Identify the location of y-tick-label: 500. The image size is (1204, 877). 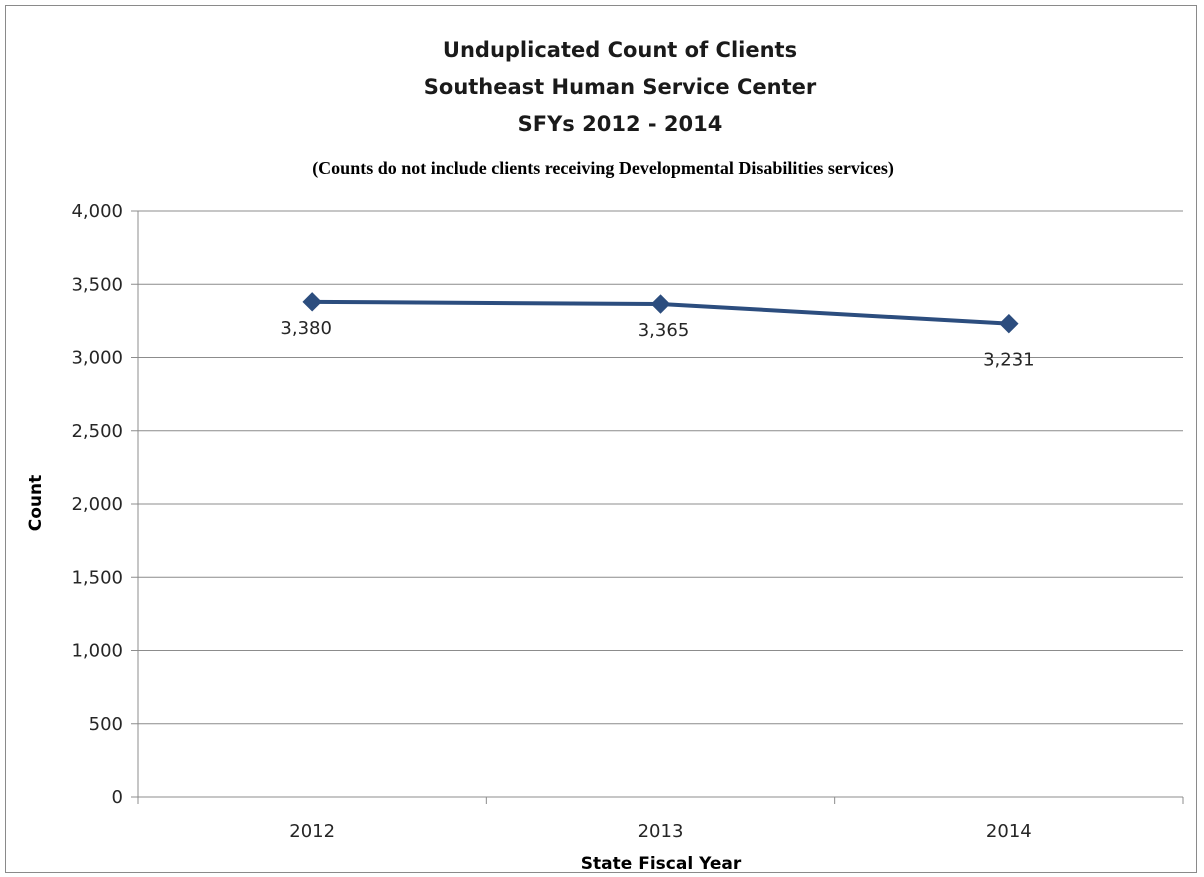
(106, 724).